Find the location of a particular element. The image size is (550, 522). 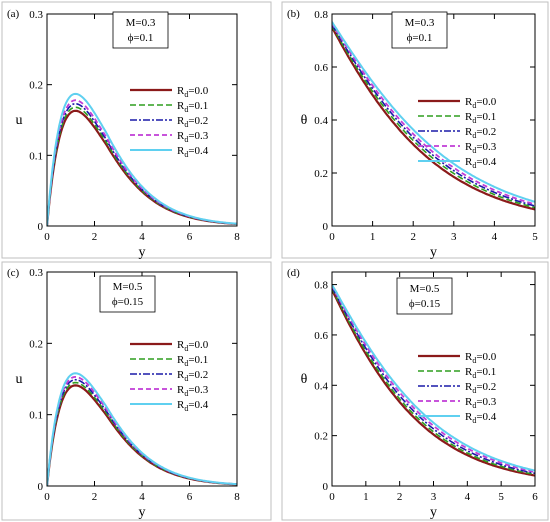

x-tick-label: 3 is located at coordinates (434, 497).